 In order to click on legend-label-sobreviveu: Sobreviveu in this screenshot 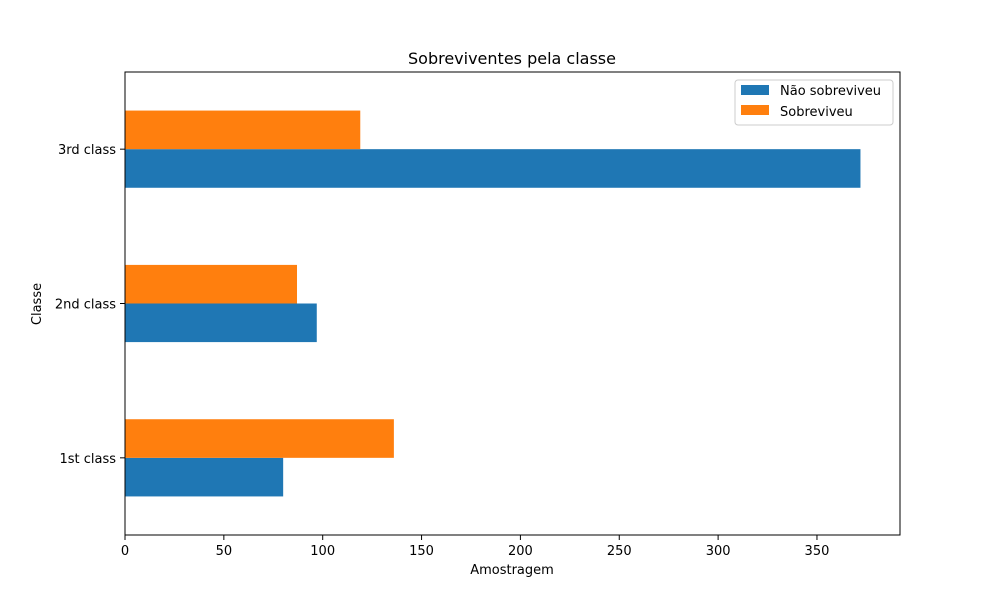, I will do `click(816, 112)`.